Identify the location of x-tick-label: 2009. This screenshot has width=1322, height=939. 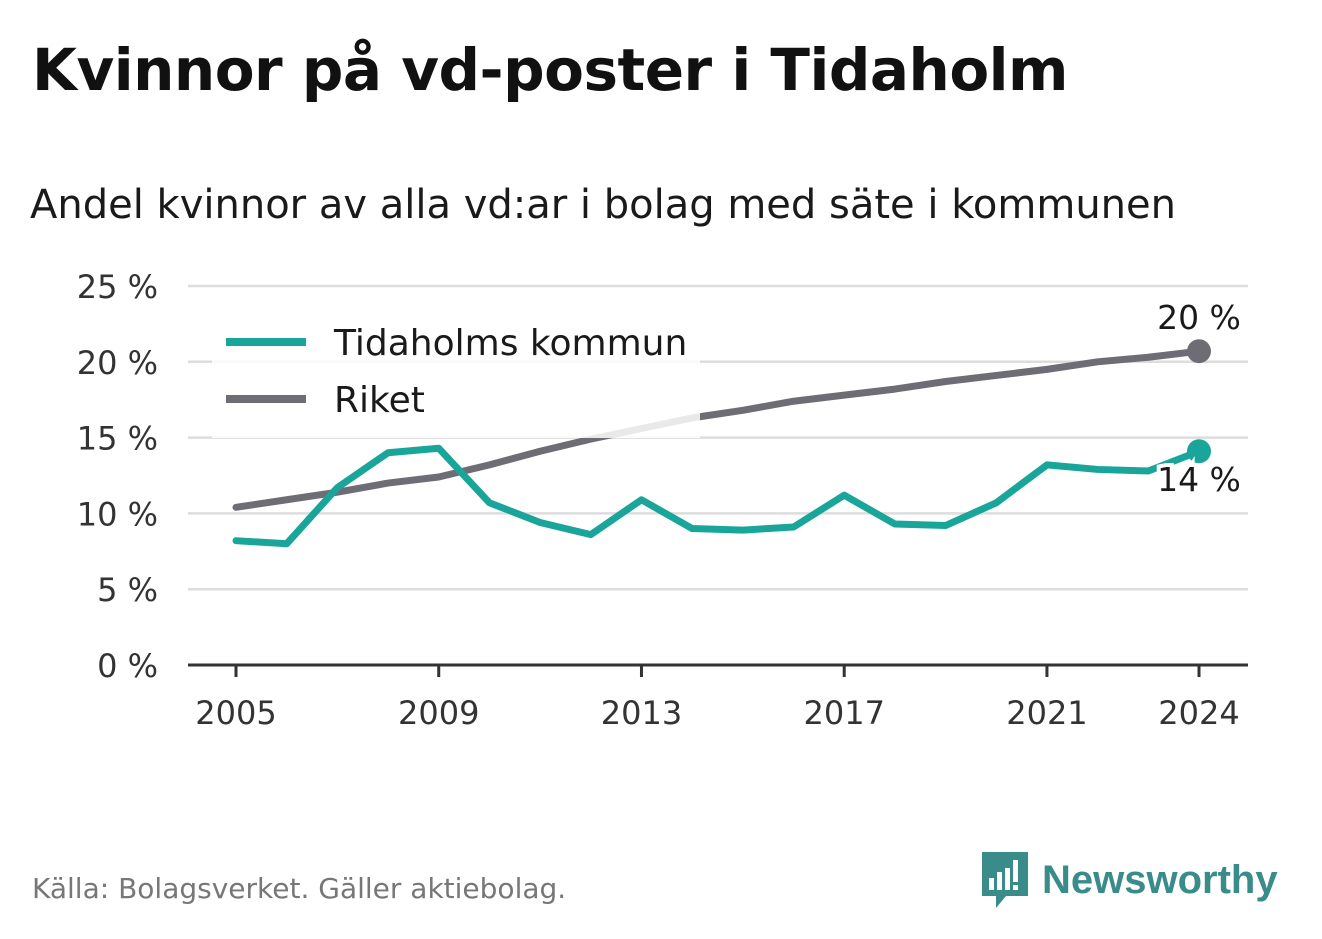
(438, 713).